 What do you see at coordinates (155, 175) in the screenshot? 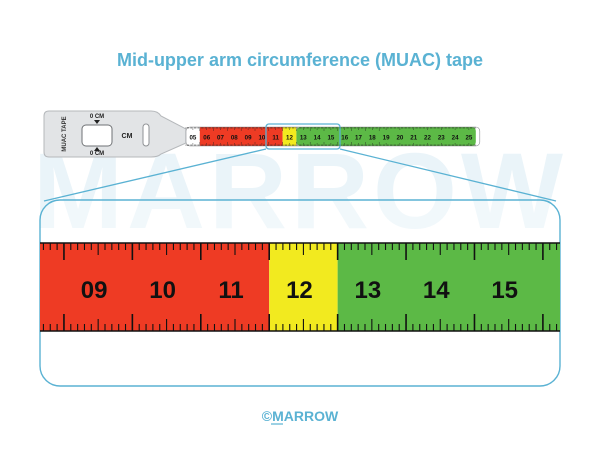
I see `callout-line-left` at bounding box center [155, 175].